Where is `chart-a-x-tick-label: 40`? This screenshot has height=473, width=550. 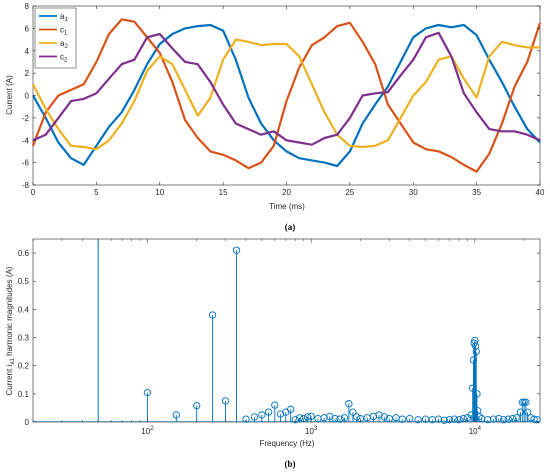
chart-a-x-tick-label: 40 is located at coordinates (540, 192).